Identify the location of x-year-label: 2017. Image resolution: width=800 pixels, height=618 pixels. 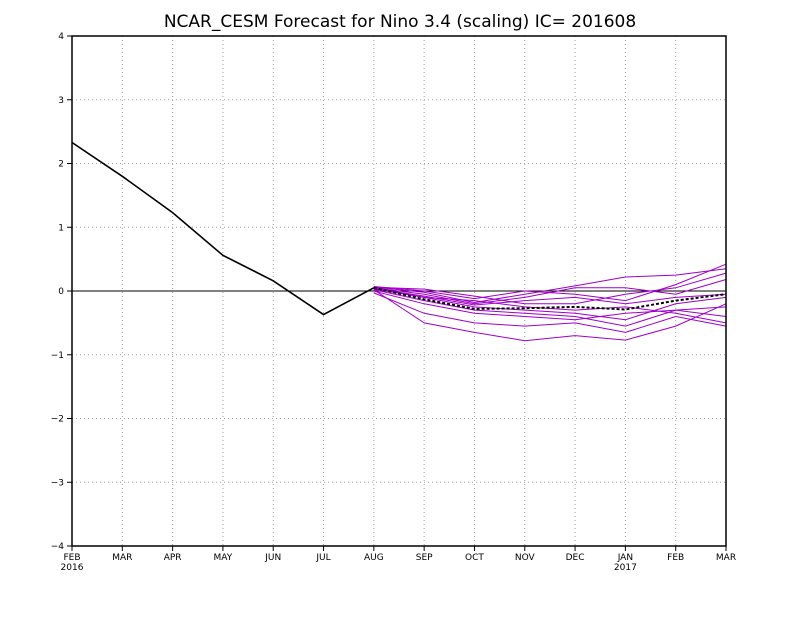
(625, 568).